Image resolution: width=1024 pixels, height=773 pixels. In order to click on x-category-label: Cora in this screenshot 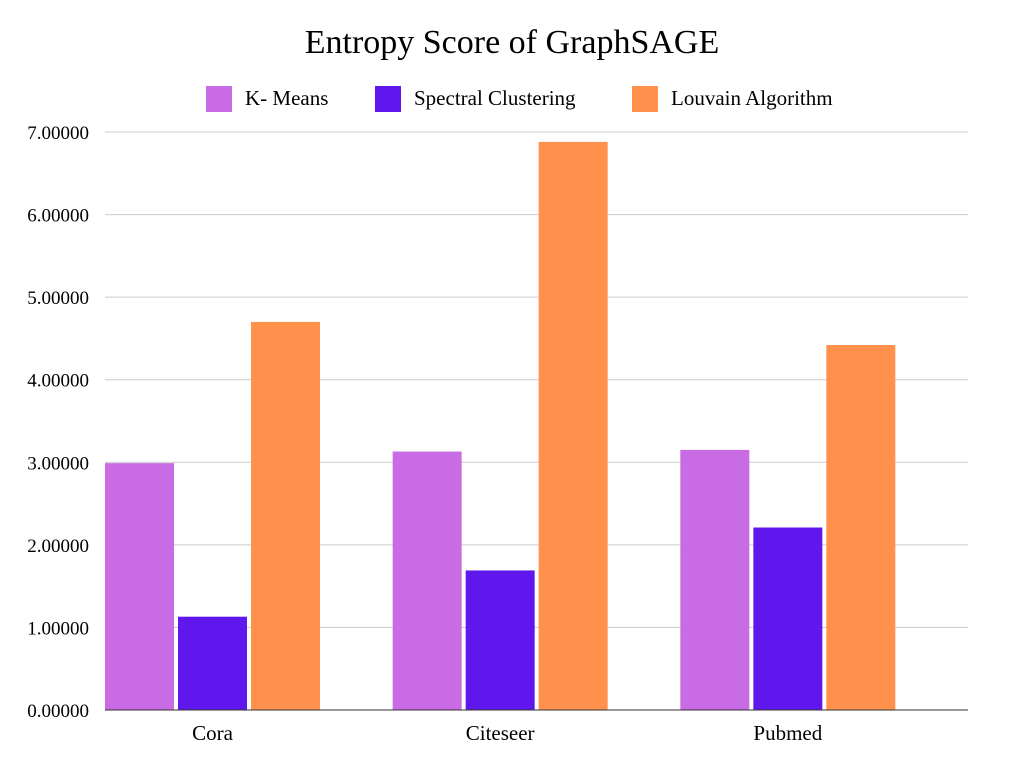, I will do `click(213, 733)`.